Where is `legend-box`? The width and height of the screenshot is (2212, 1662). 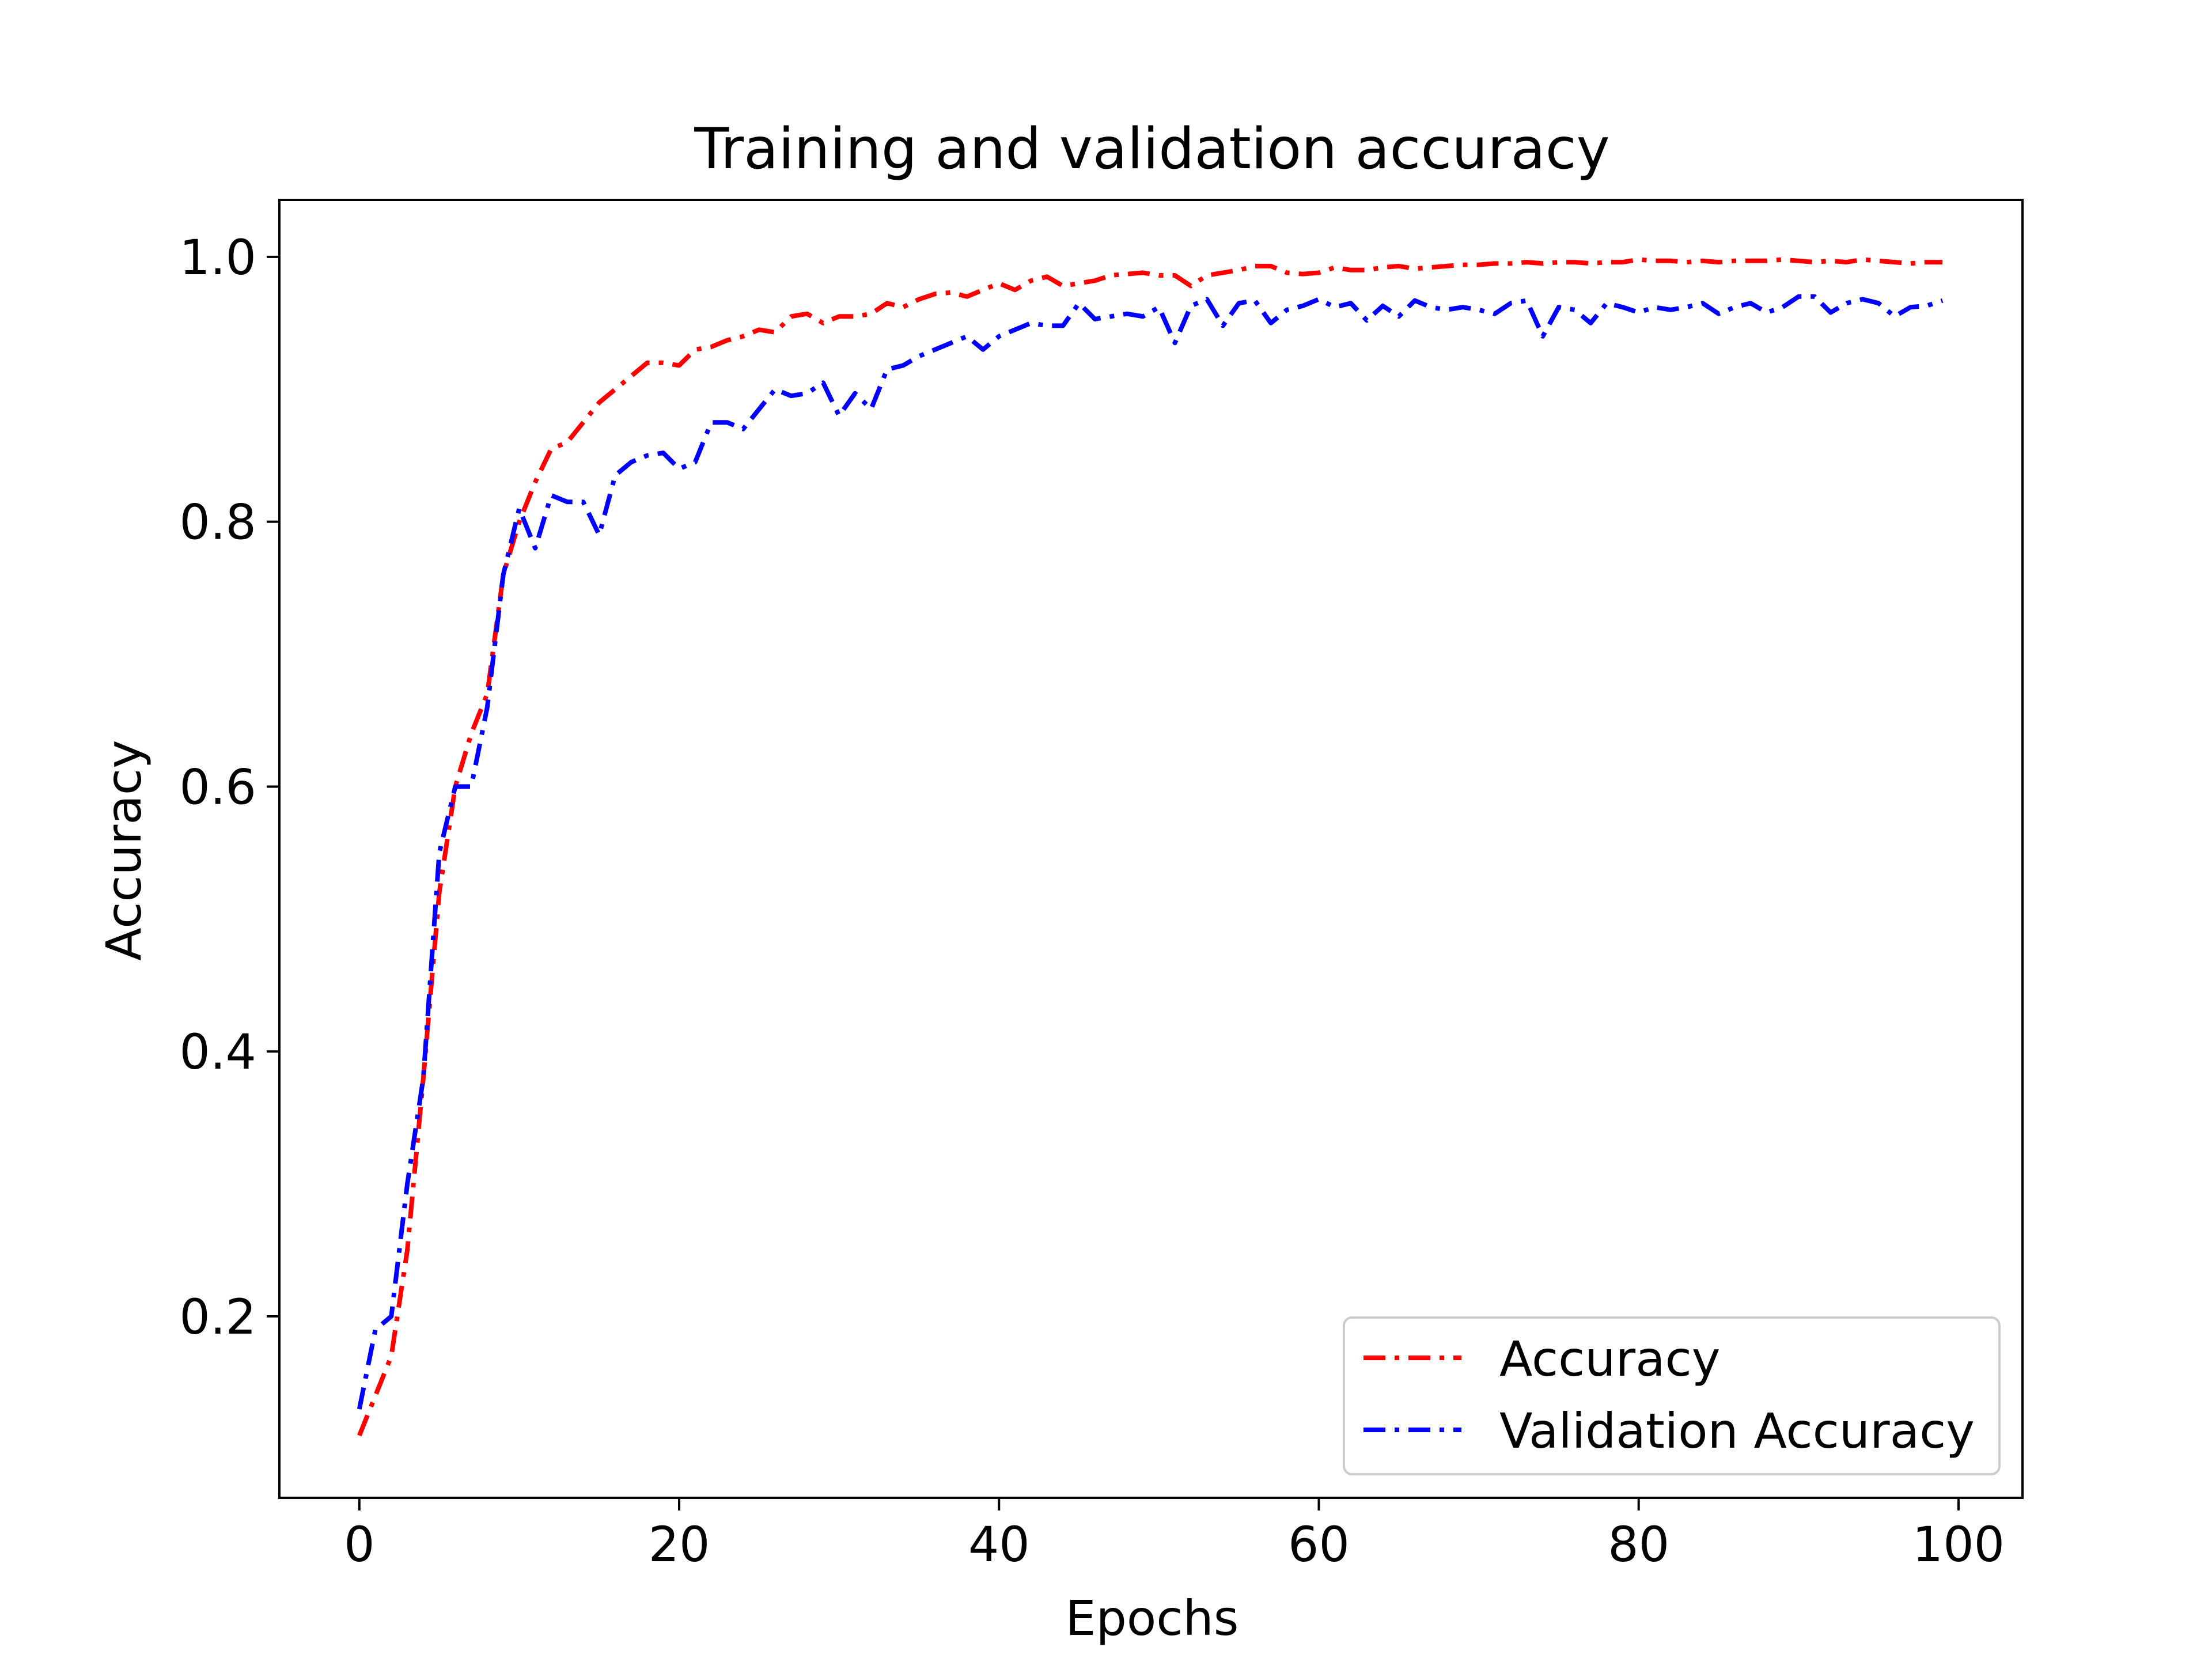
legend-box is located at coordinates (1672, 1395).